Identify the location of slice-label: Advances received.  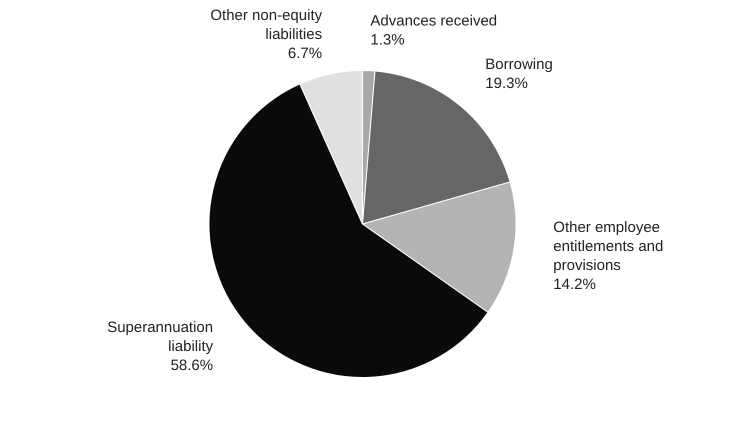
(434, 21).